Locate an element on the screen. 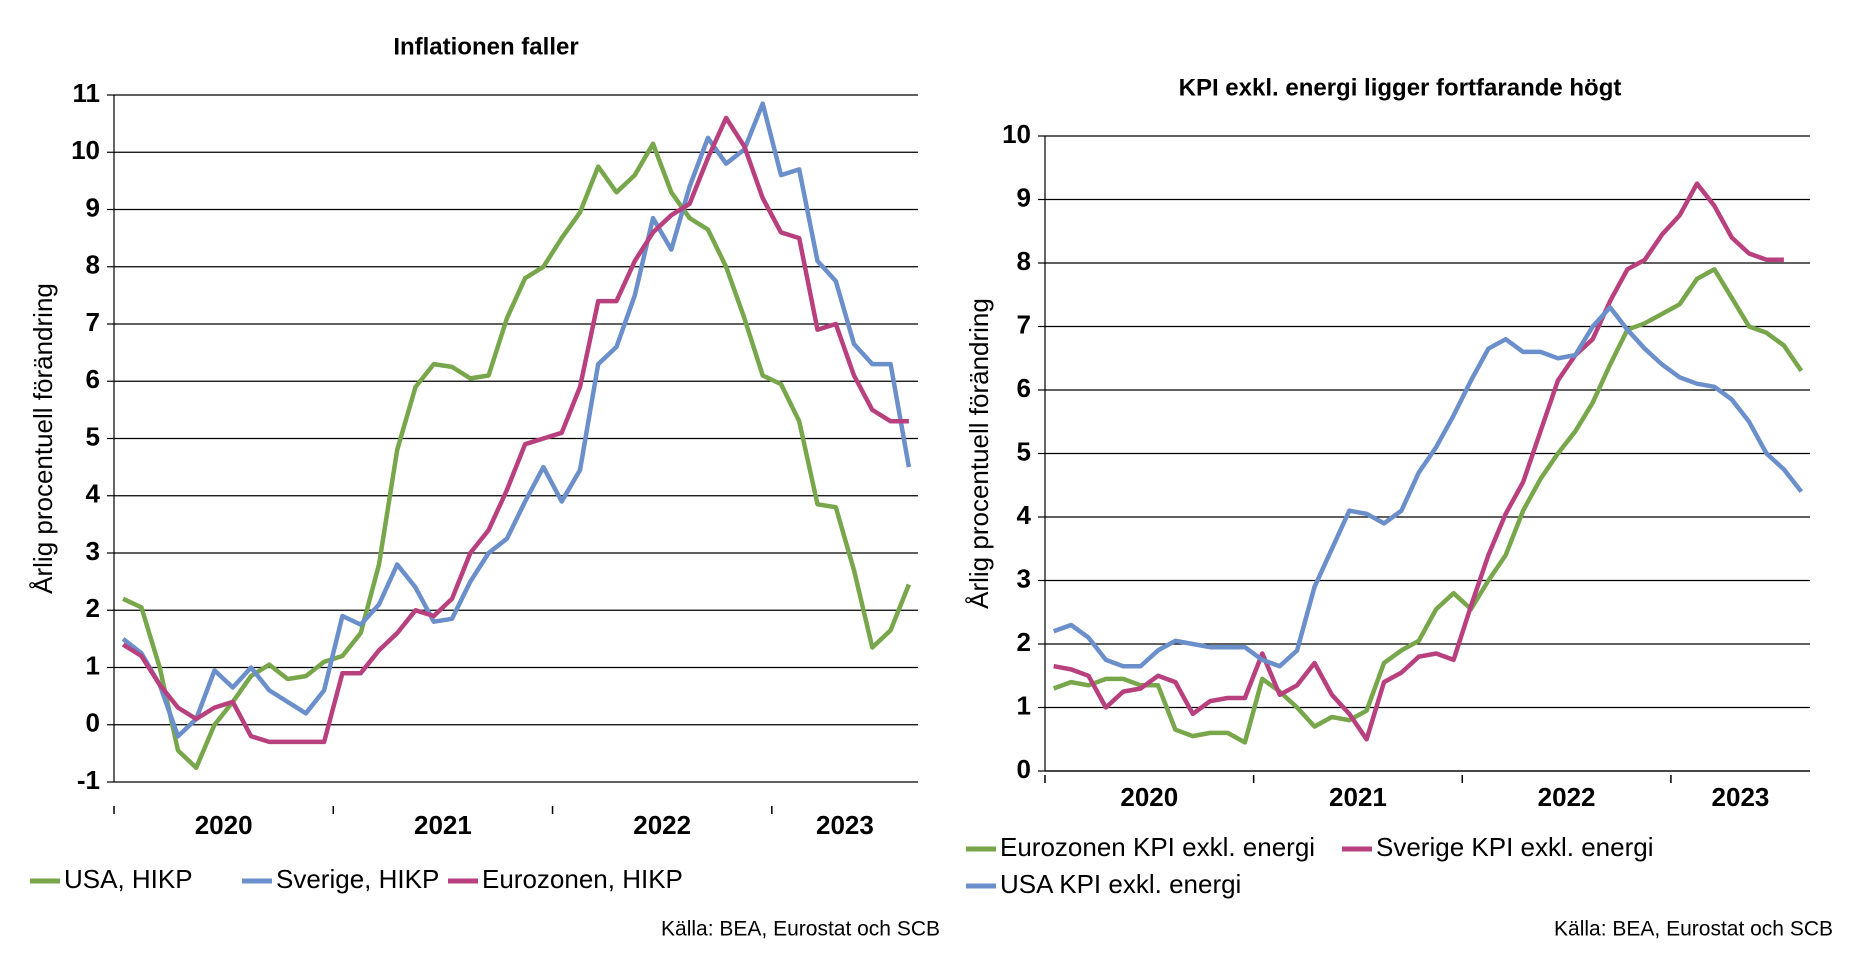 This screenshot has height=980, width=1860. legend-label: USA KPI exkl. energi is located at coordinates (1120, 884).